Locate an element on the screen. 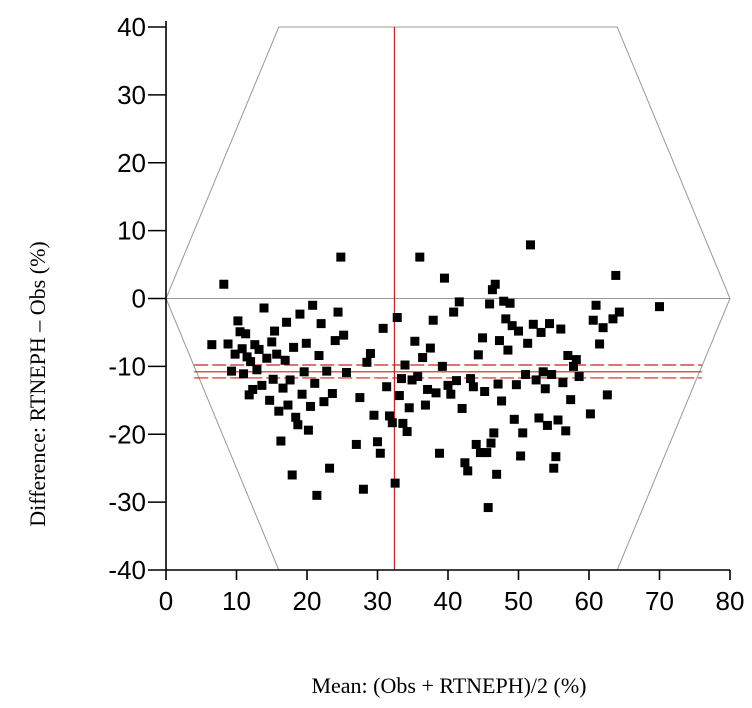 This screenshot has width=752, height=708. x-tick-label: 10 is located at coordinates (236, 601).